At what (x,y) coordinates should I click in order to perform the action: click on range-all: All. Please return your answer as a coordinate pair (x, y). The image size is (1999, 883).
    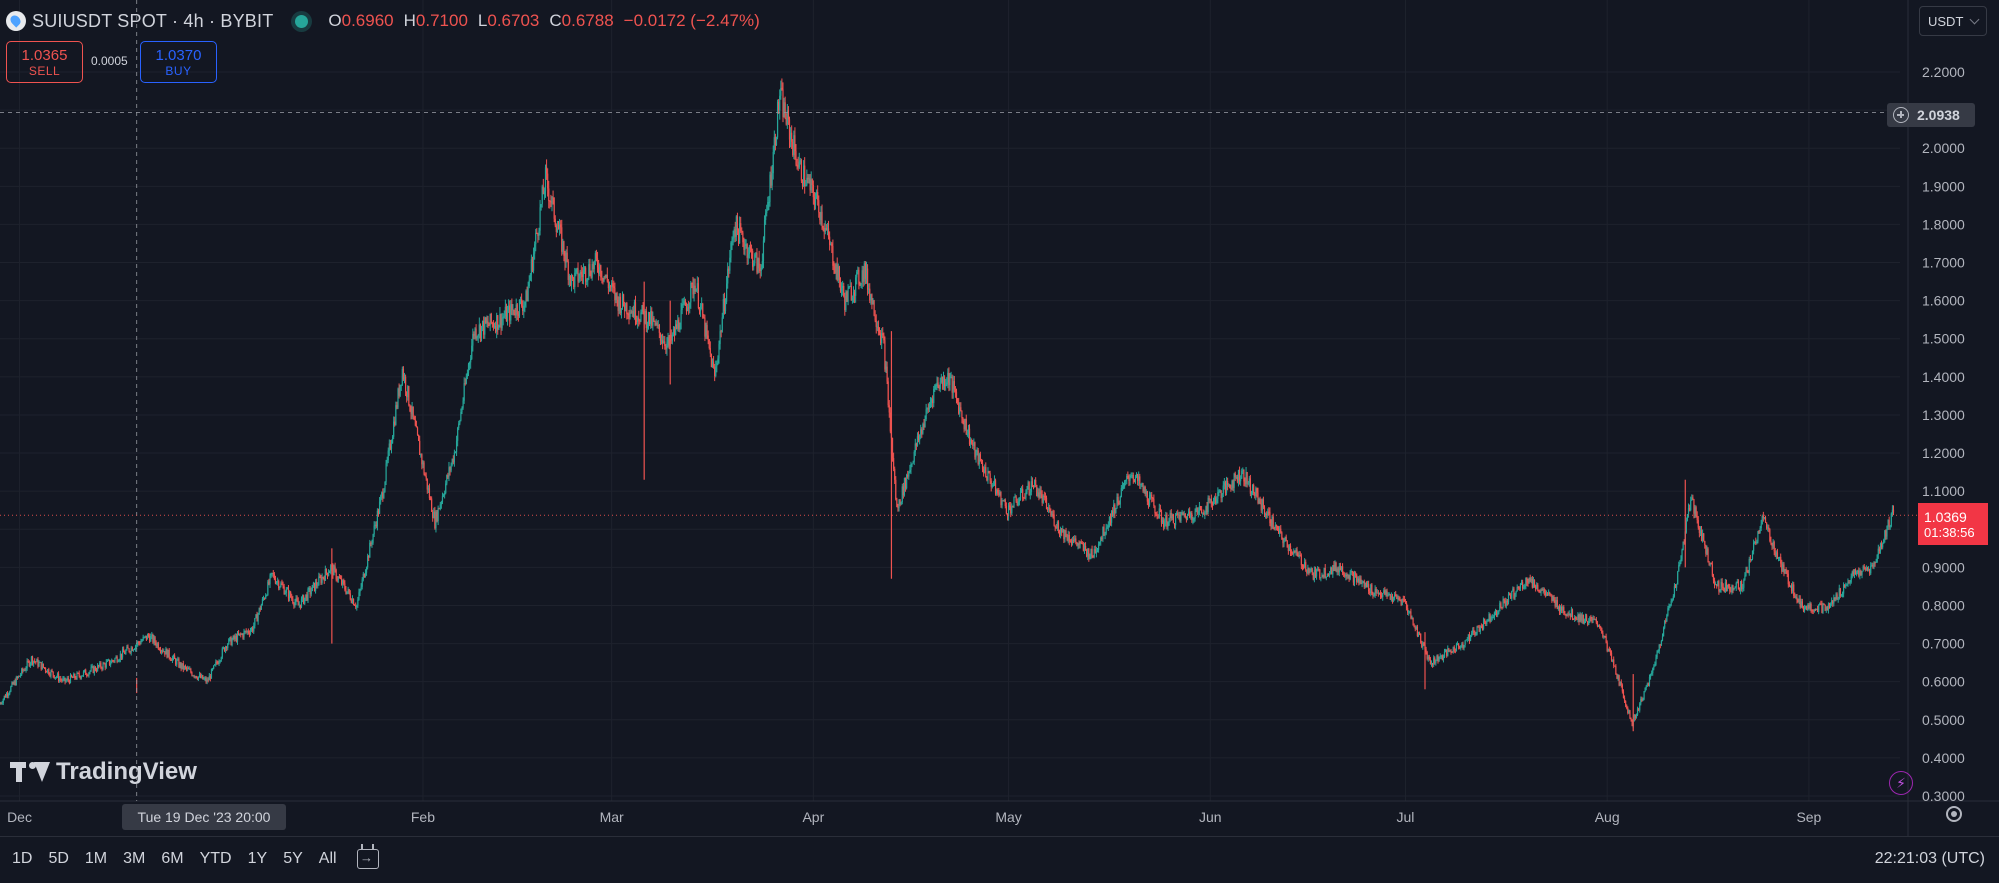
    Looking at the image, I should click on (327, 858).